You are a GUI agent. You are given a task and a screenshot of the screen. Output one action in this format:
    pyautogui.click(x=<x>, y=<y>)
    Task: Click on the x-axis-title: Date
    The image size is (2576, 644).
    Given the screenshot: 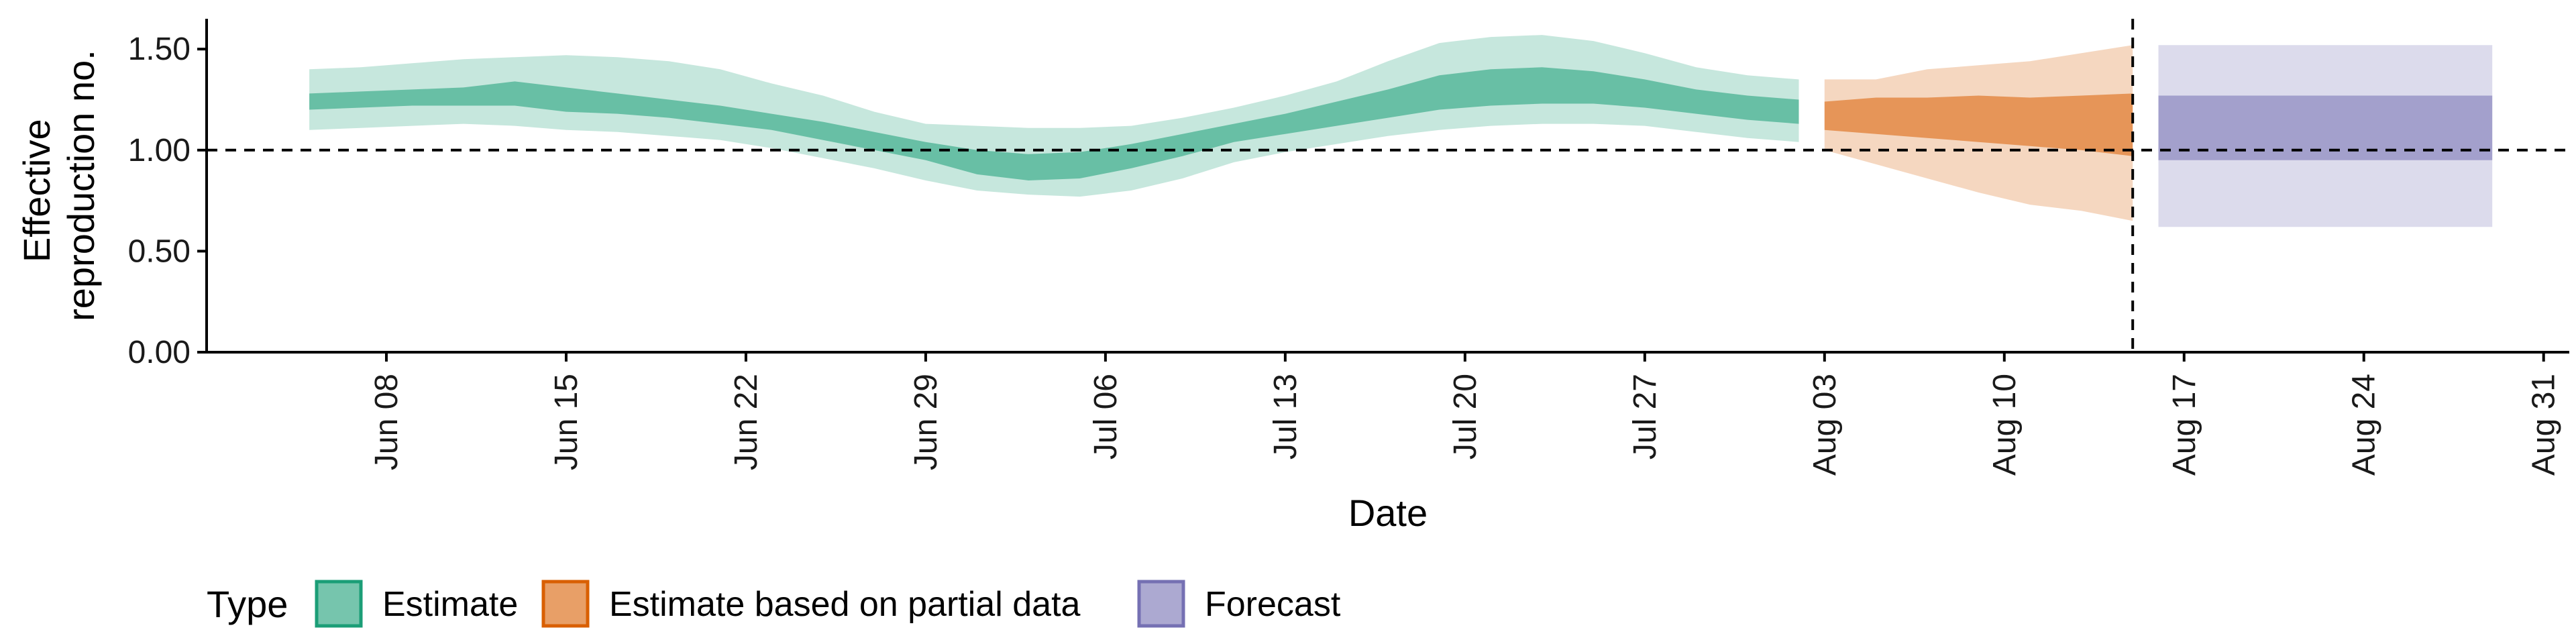 What is the action you would take?
    pyautogui.click(x=1388, y=513)
    